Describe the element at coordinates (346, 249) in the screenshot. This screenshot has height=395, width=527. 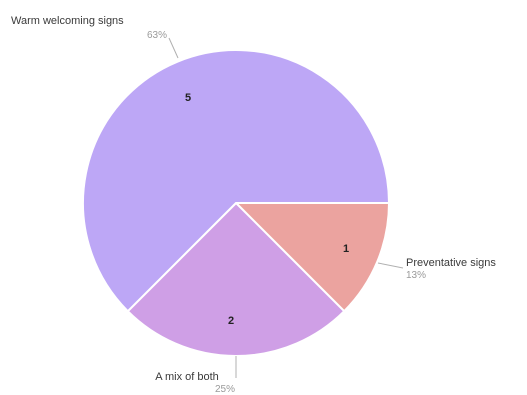
I see `value-label-preventative-signs: 1` at that location.